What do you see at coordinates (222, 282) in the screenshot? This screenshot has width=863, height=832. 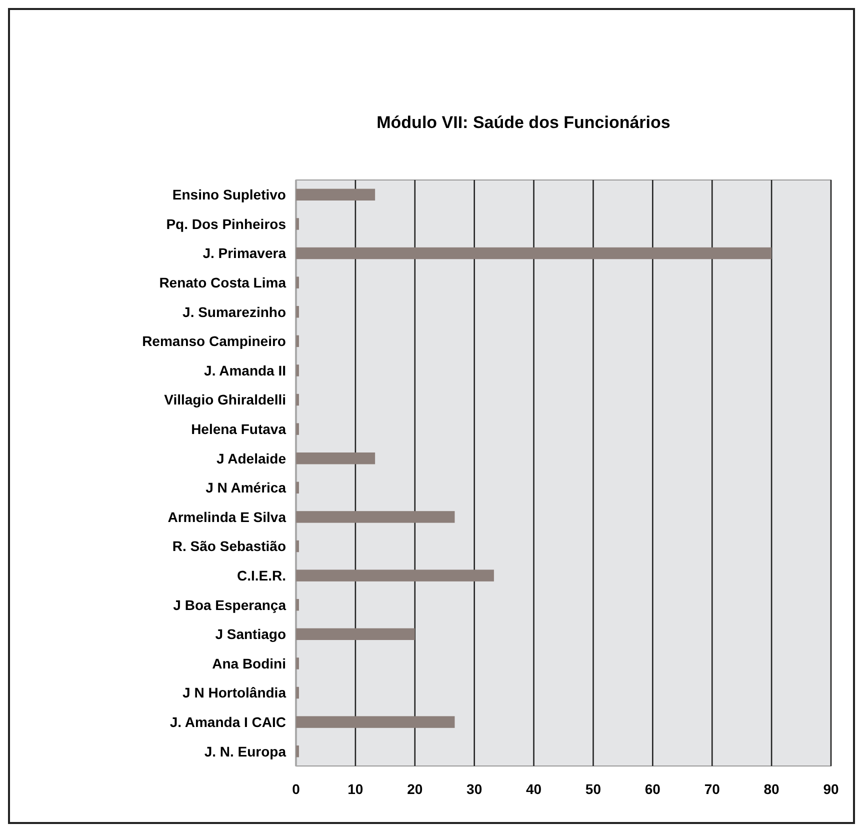 I see `y-tick-label: Renato Costa Lima` at bounding box center [222, 282].